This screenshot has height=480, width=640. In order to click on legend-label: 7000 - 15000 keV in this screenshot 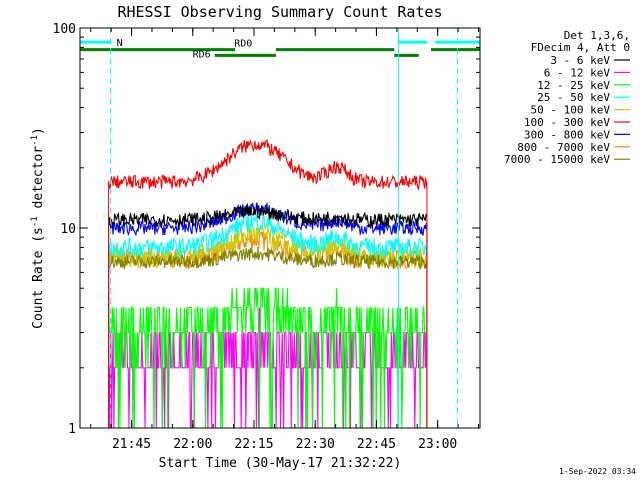, I will do `click(557, 159)`.